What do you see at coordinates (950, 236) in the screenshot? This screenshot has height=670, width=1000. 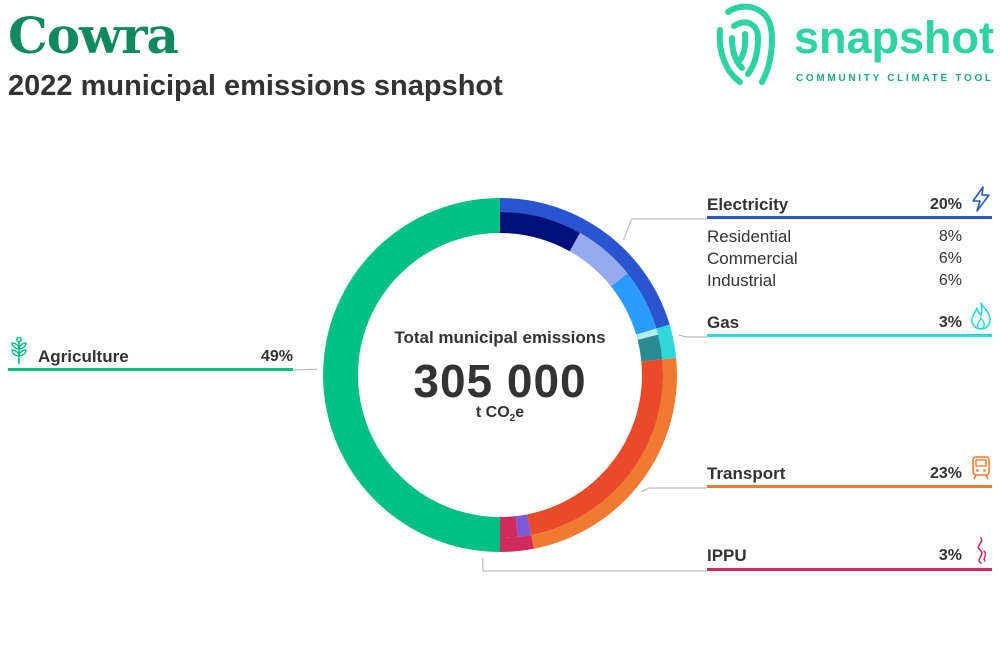 I see `residential-percent: 8%` at bounding box center [950, 236].